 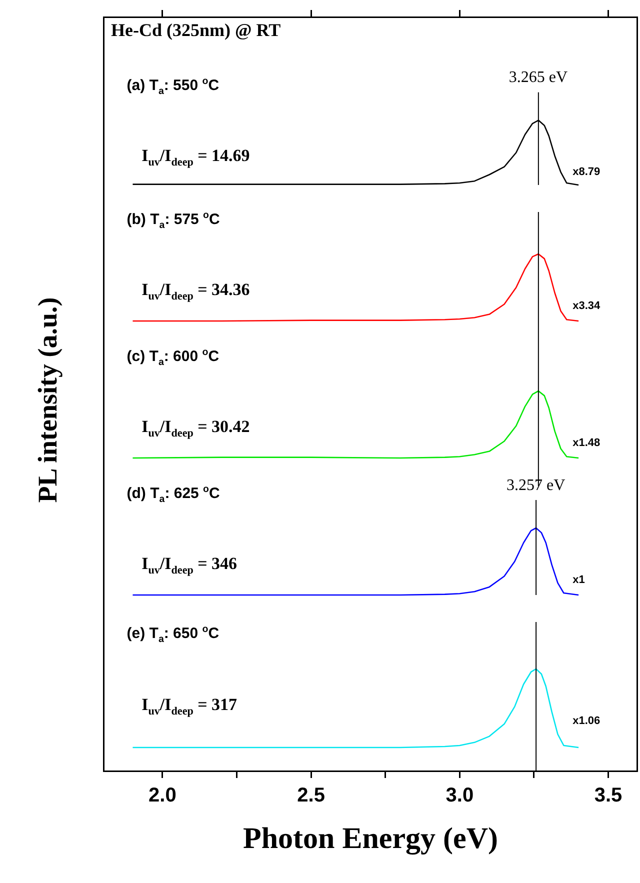 I want to click on x-tick-label: 2.5, so click(x=311, y=795).